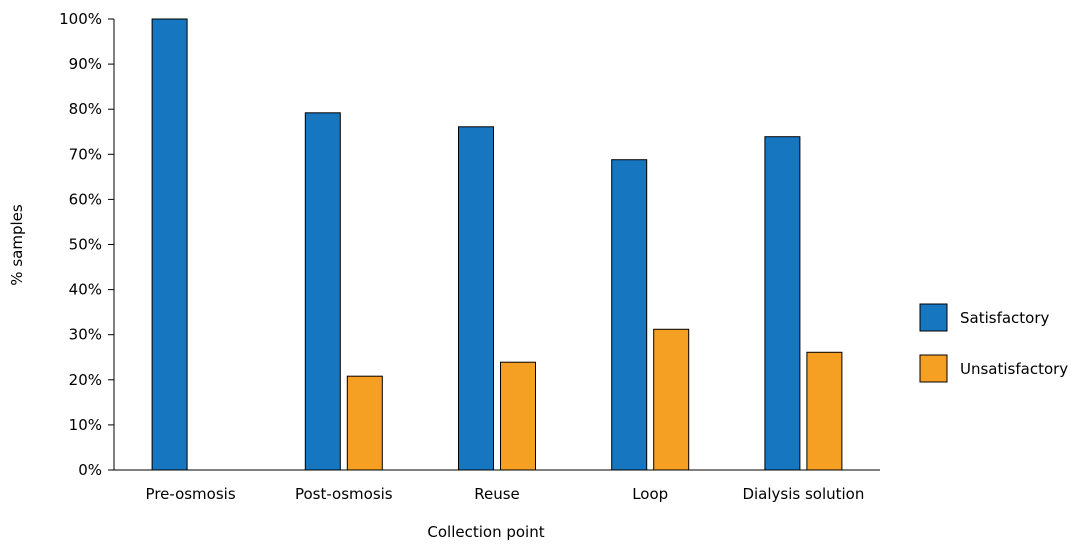 Image resolution: width=1086 pixels, height=548 pixels. What do you see at coordinates (344, 494) in the screenshot?
I see `x-tick-label: Post-osmosis` at bounding box center [344, 494].